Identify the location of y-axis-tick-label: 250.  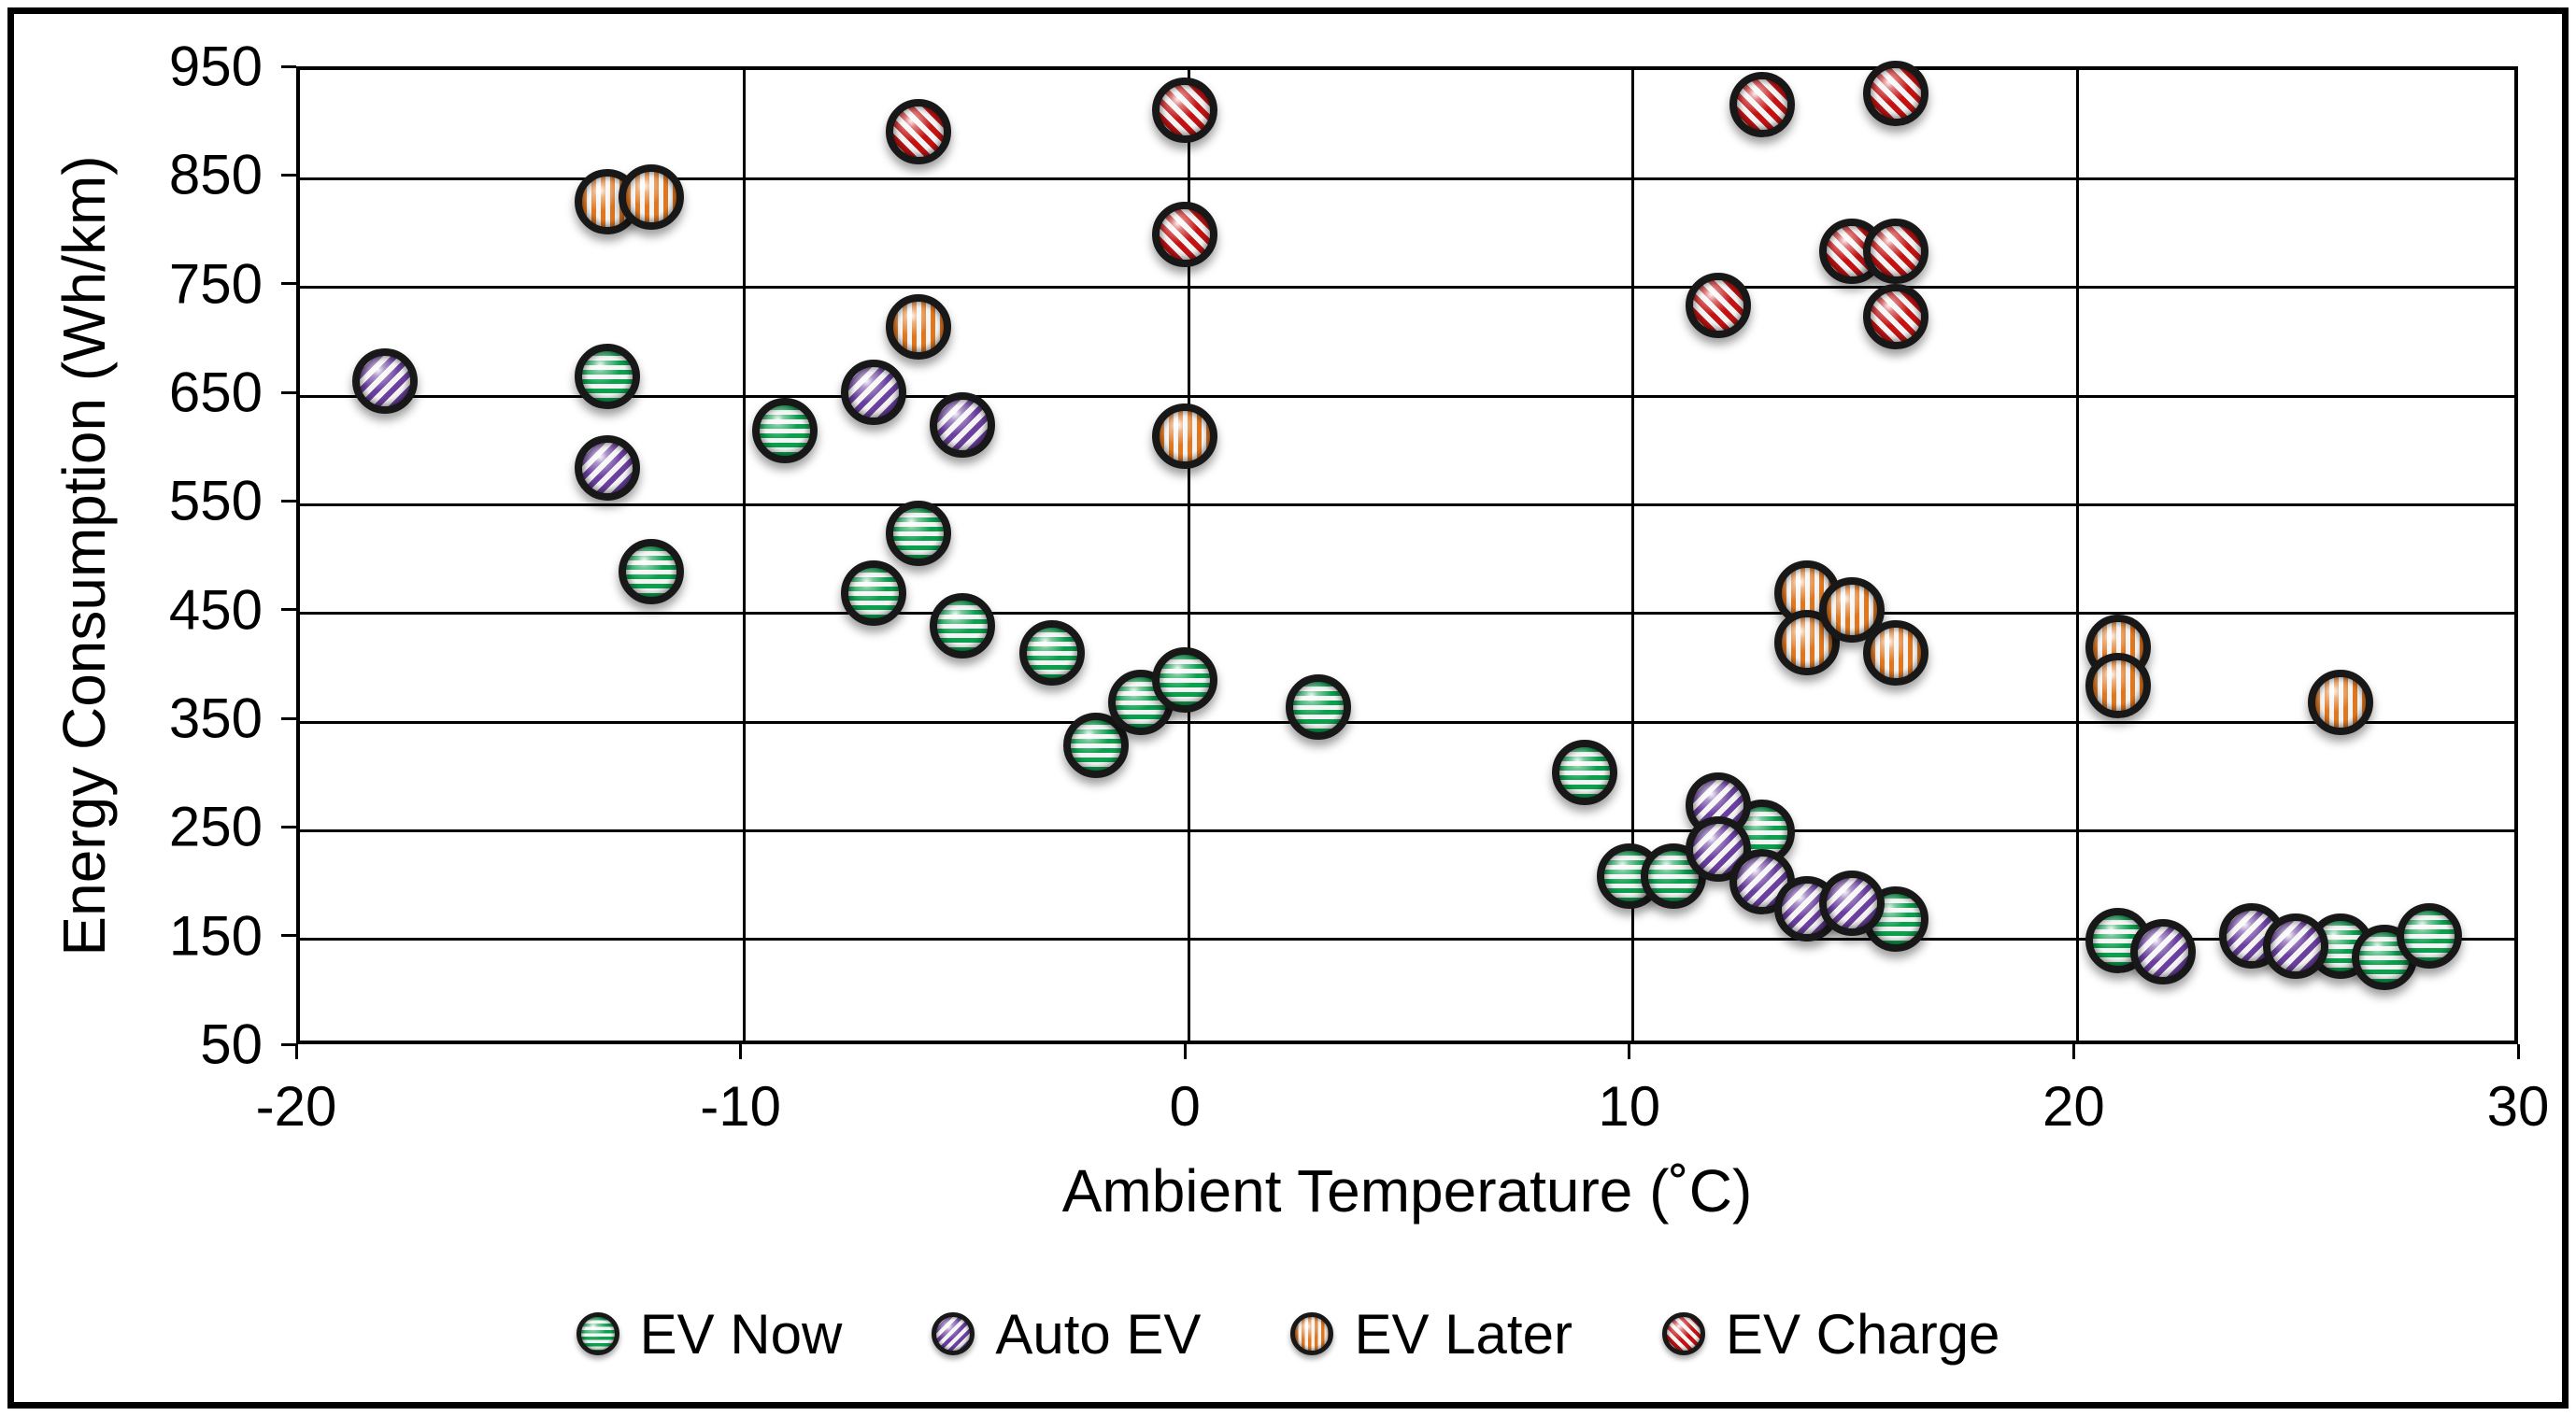
(216, 826).